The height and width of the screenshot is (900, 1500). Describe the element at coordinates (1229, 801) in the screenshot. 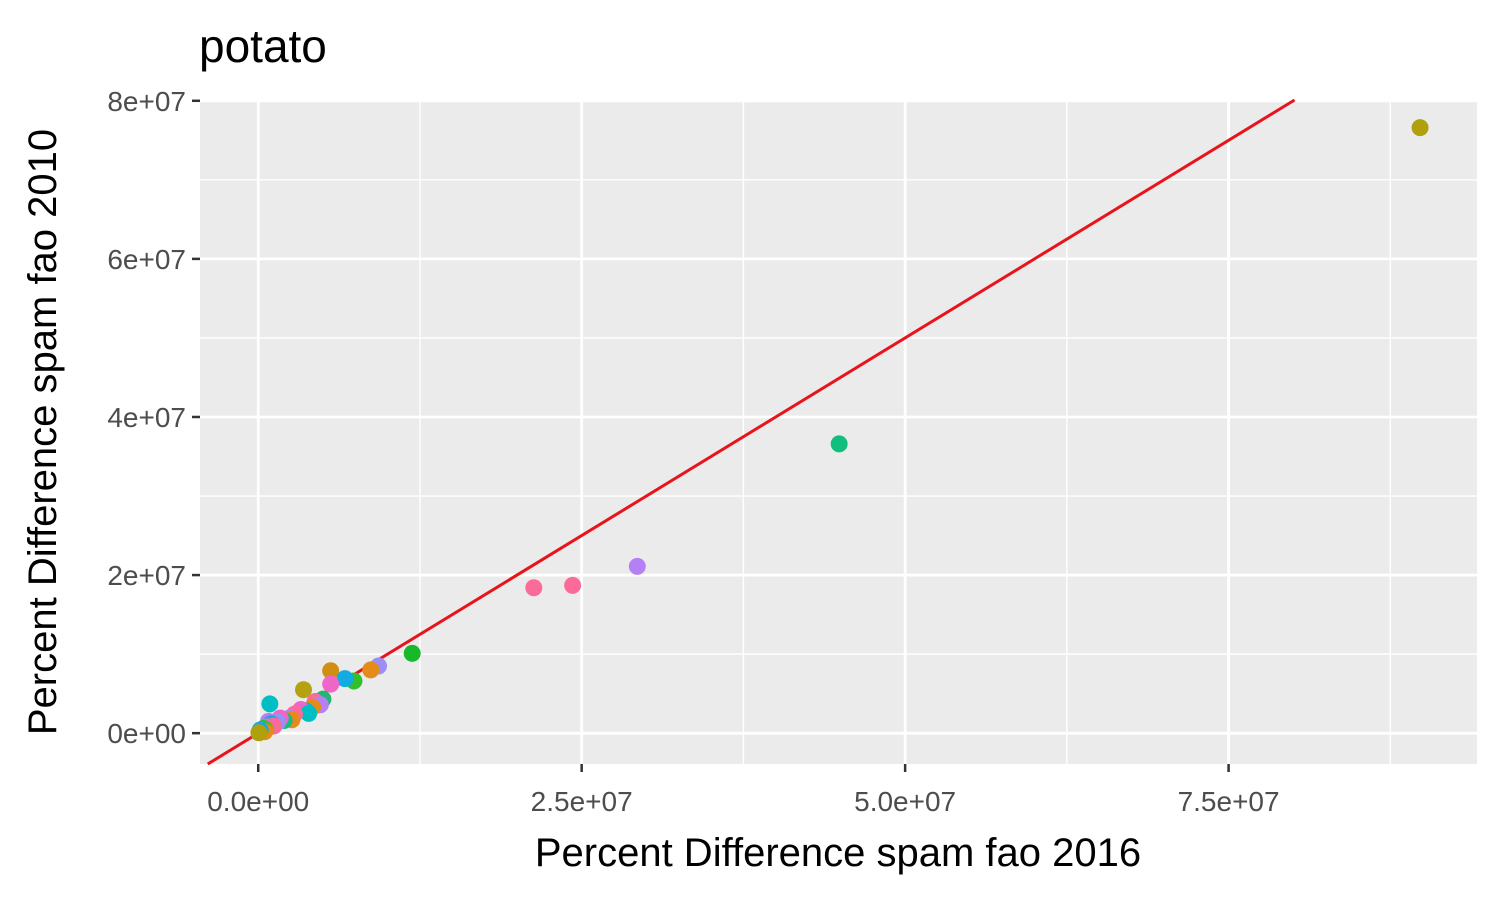

I see `x-tick-label: 7.5e+07` at that location.